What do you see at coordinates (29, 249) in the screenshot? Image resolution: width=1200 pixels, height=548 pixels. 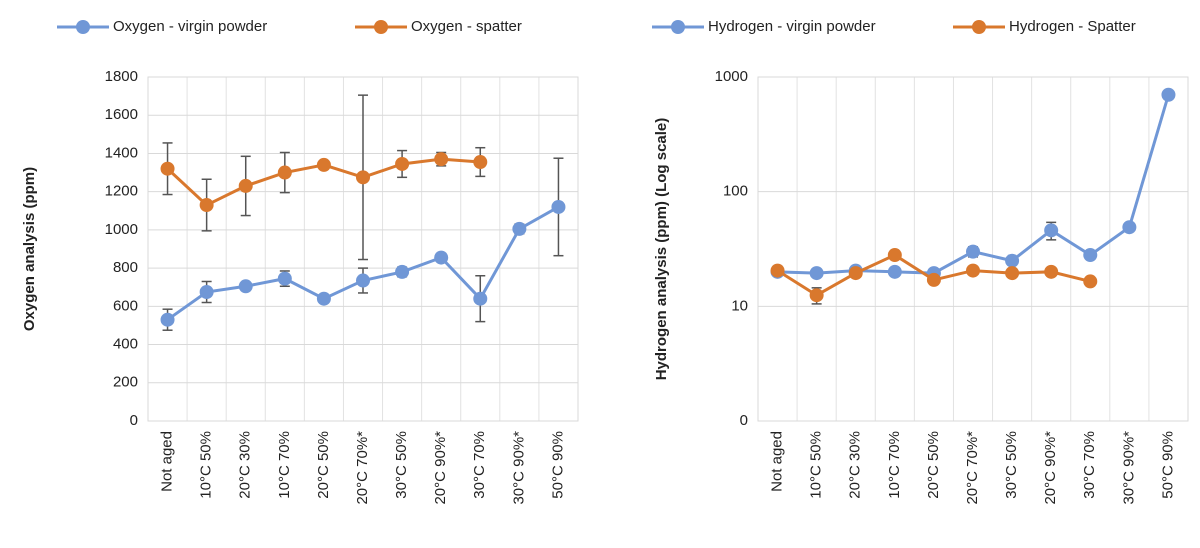 I see `y-axis-label: Oxygen analysis (ppm)` at bounding box center [29, 249].